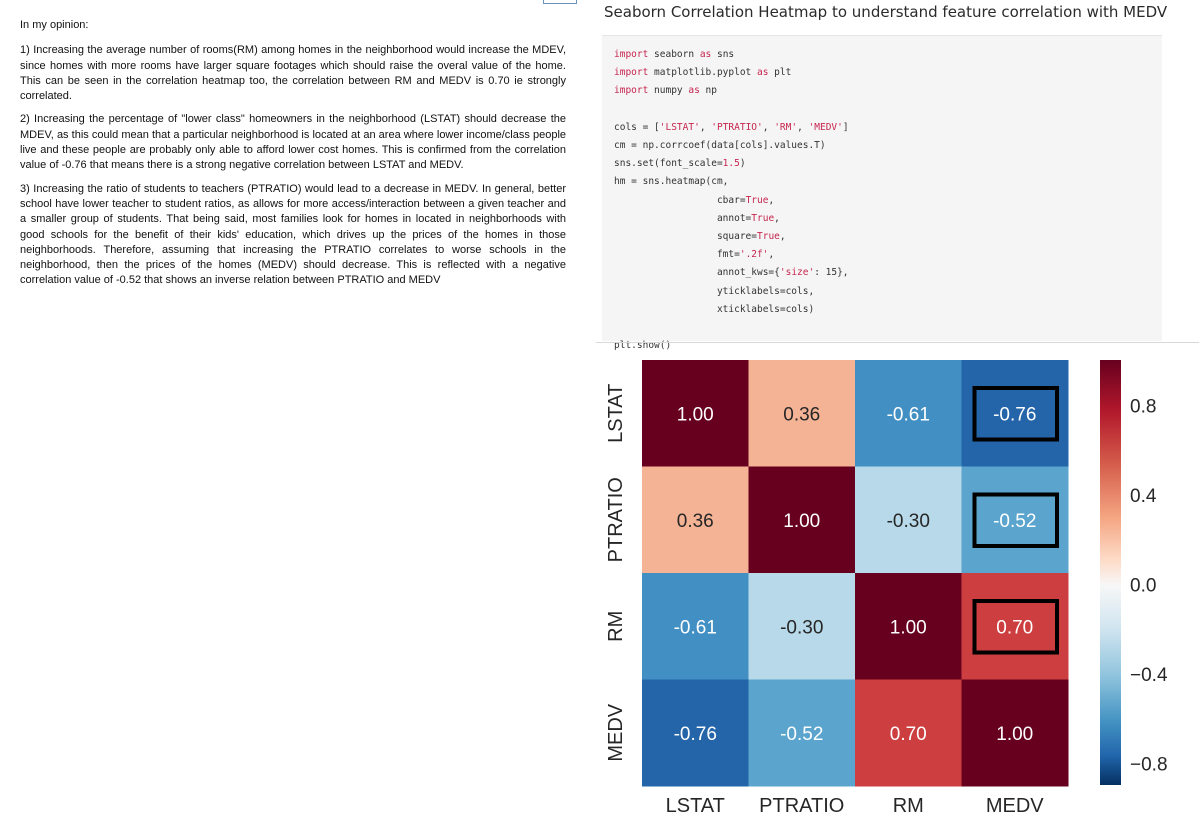 This screenshot has height=813, width=1199. I want to click on y-axis-labels: LSTAT PTRATIO RM MEDV, so click(616, 573).